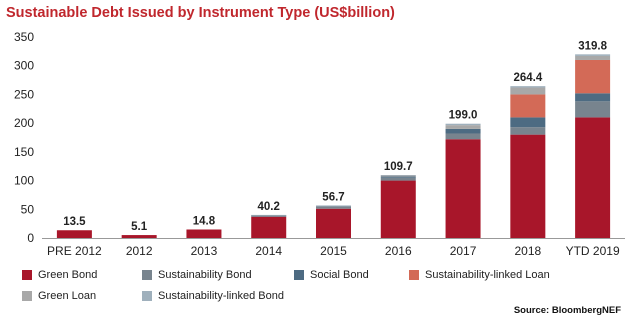  I want to click on legend-item-sustainability-bond: Sustainability Bond, so click(218, 275).